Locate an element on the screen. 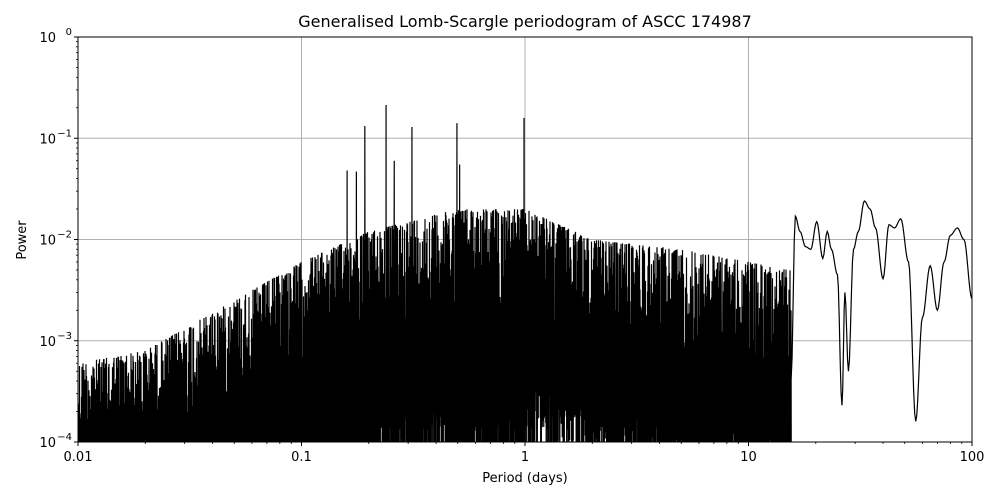  y-tick-exponent: −1 is located at coordinates (64, 133).